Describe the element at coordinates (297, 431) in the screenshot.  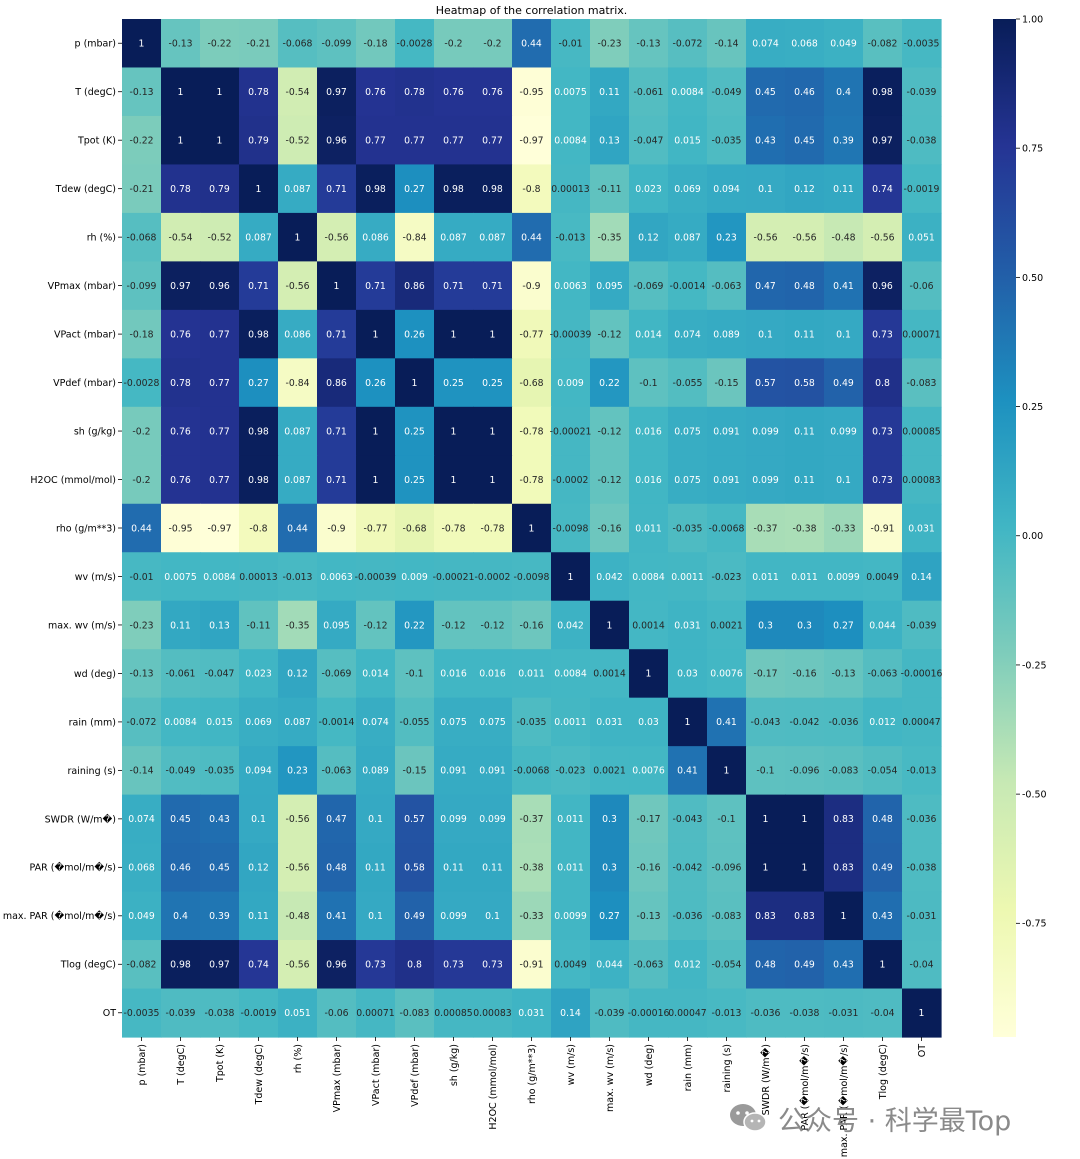
I see `heatmap-cell-value: 0.087` at that location.